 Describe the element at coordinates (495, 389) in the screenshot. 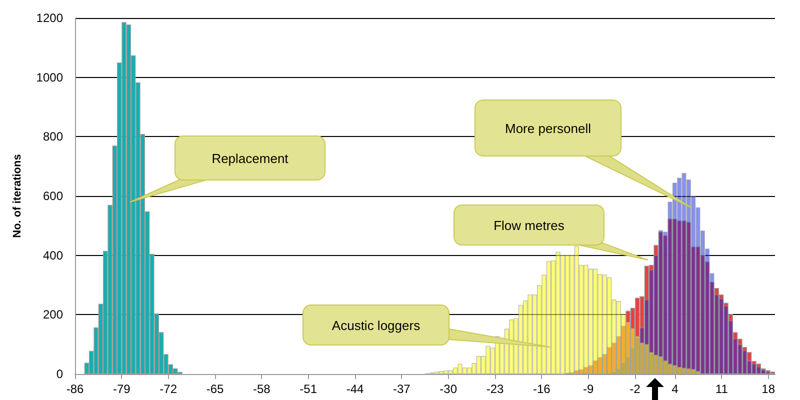

I see `x-tick-label: -23` at that location.